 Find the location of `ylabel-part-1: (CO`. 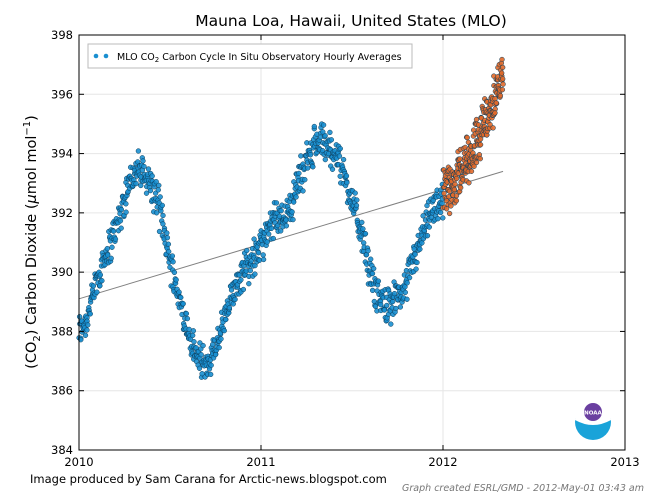

ylabel-part-1: (CO is located at coordinates (32, 355).